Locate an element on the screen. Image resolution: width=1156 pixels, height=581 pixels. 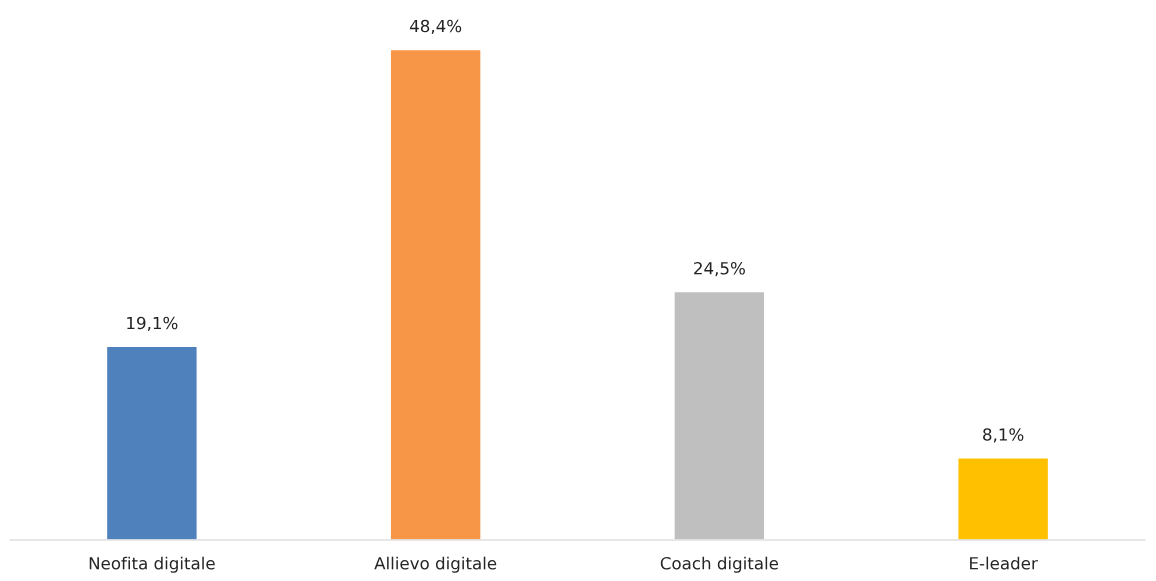
x-tick-label: Coach digitale is located at coordinates (719, 564).